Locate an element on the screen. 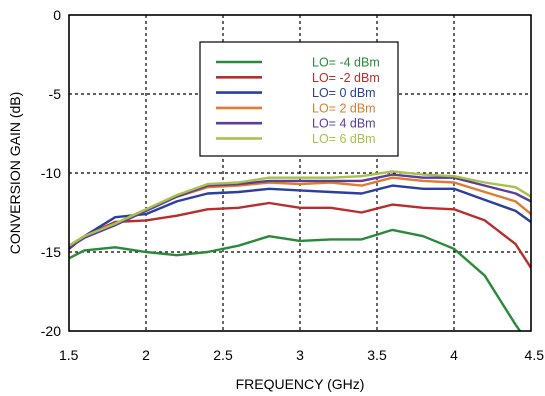 The image size is (545, 396). x-tick-labels: 1.5 2 2.5 3 3.5 4 4.5 is located at coordinates (301, 355).